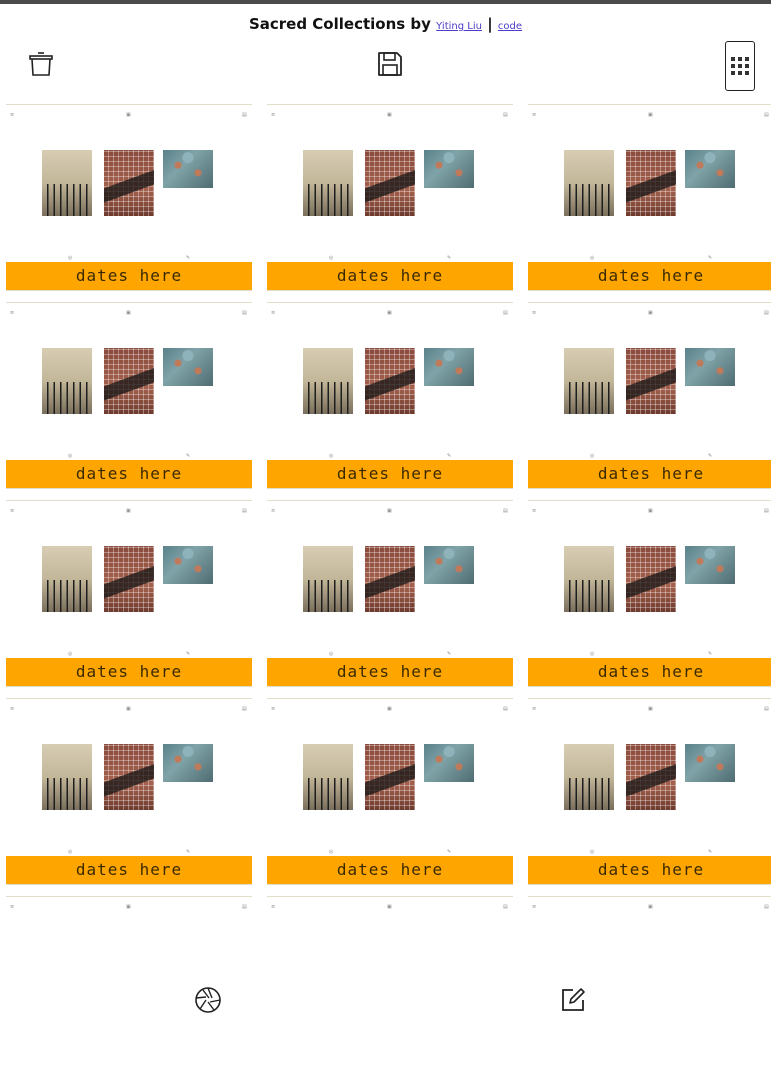  Describe the element at coordinates (41, 64) in the screenshot. I see `delete-button` at that location.